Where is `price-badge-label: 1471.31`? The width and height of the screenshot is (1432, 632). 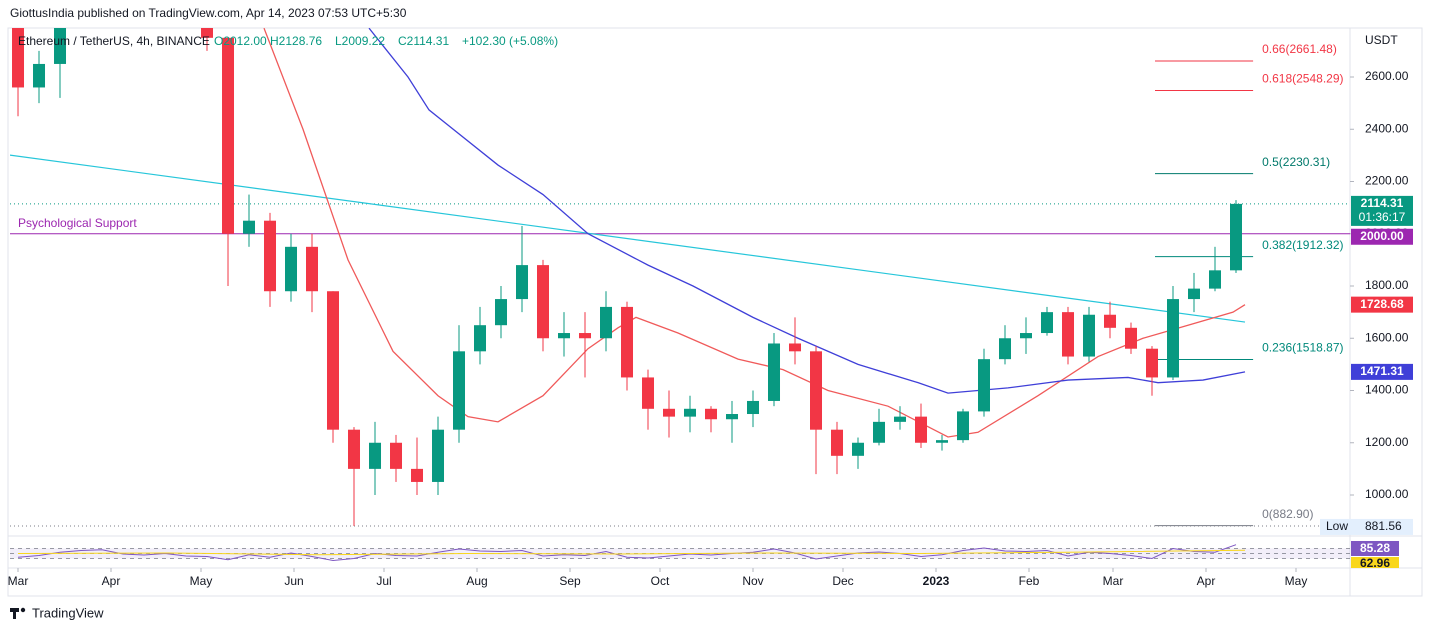
price-badge-label: 1471.31 is located at coordinates (1382, 371).